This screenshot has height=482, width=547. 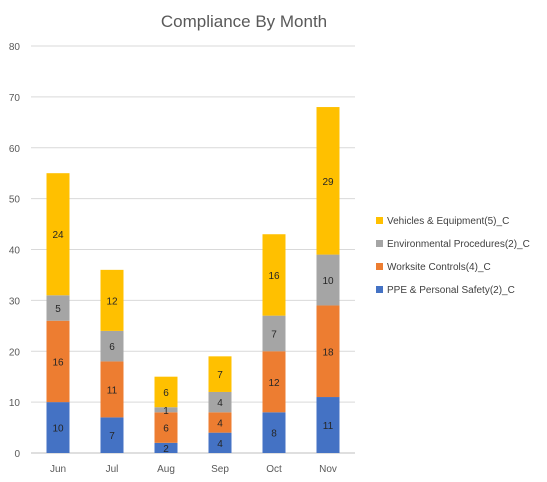 What do you see at coordinates (439, 267) in the screenshot?
I see `legend-entry: Worksite Controls(4)_C` at bounding box center [439, 267].